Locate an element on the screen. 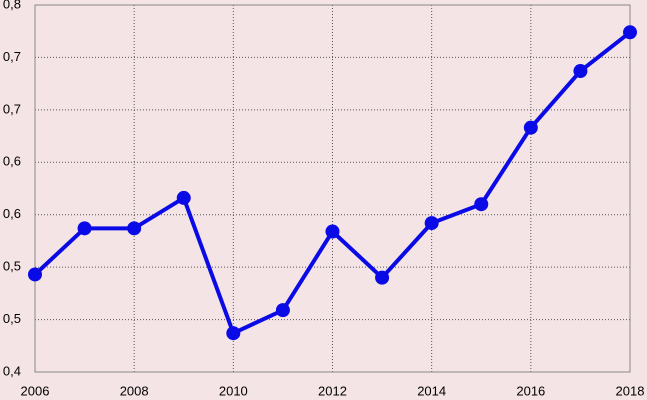 This screenshot has width=647, height=400. x-tick-label: 2018 is located at coordinates (630, 390).